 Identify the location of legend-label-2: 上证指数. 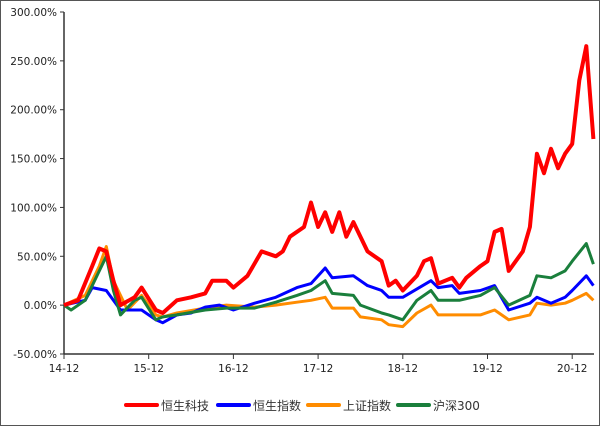
(367, 405).